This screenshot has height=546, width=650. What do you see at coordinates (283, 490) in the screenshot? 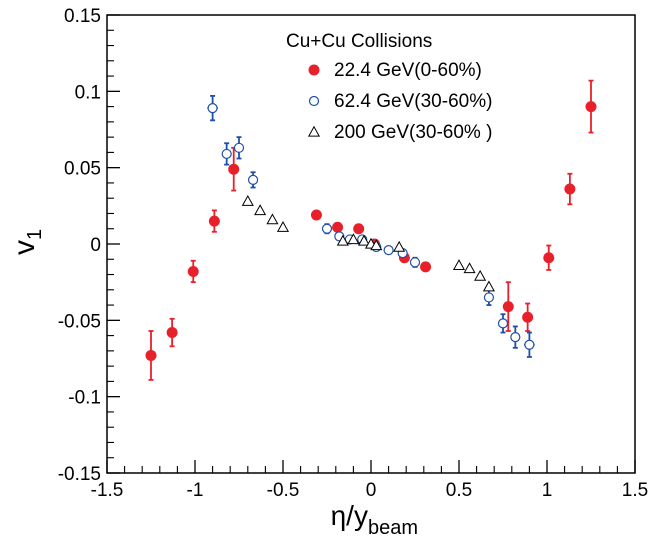
I see `x-tick-label: -0.5` at bounding box center [283, 490].